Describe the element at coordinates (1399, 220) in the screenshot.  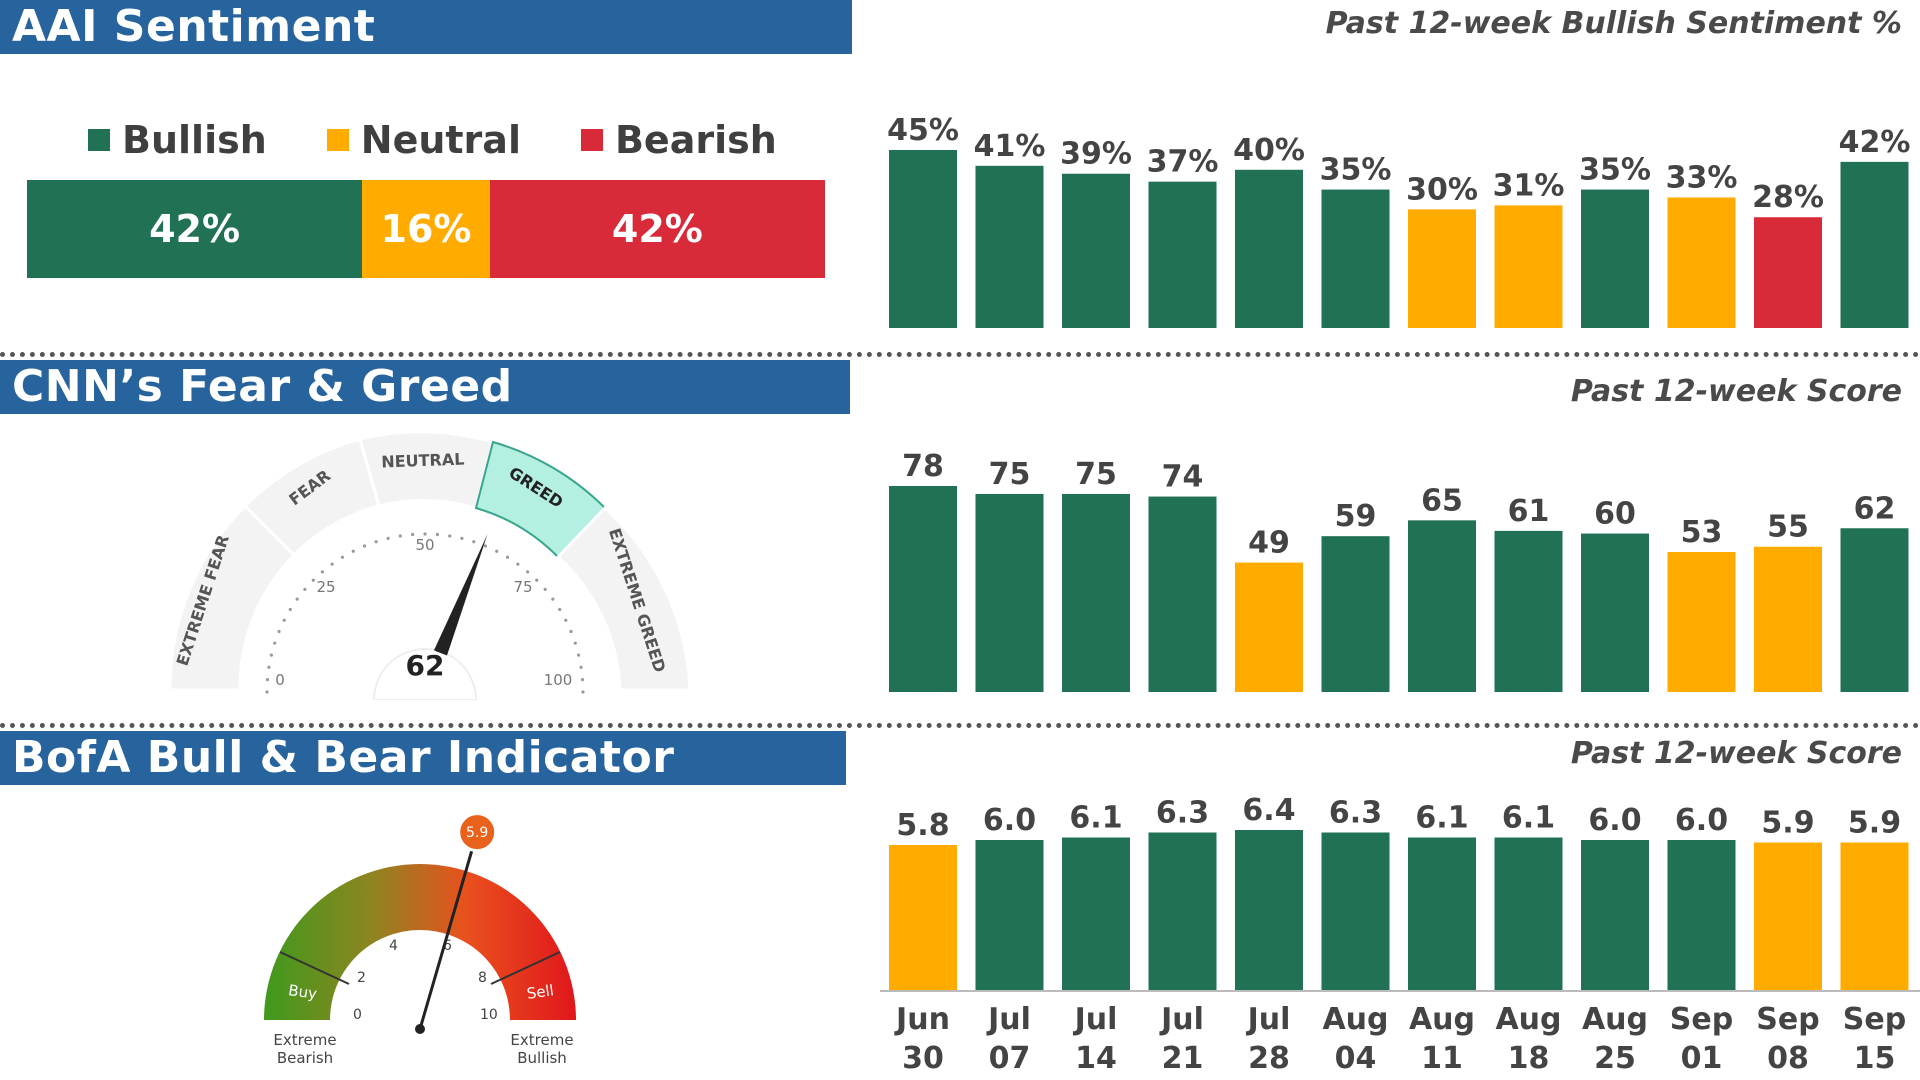
I see `aai-weekly-bar-chart: 45% 41% 39% 37% 40% 35% 30% 31% 35% 33% 28% 42%` at that location.